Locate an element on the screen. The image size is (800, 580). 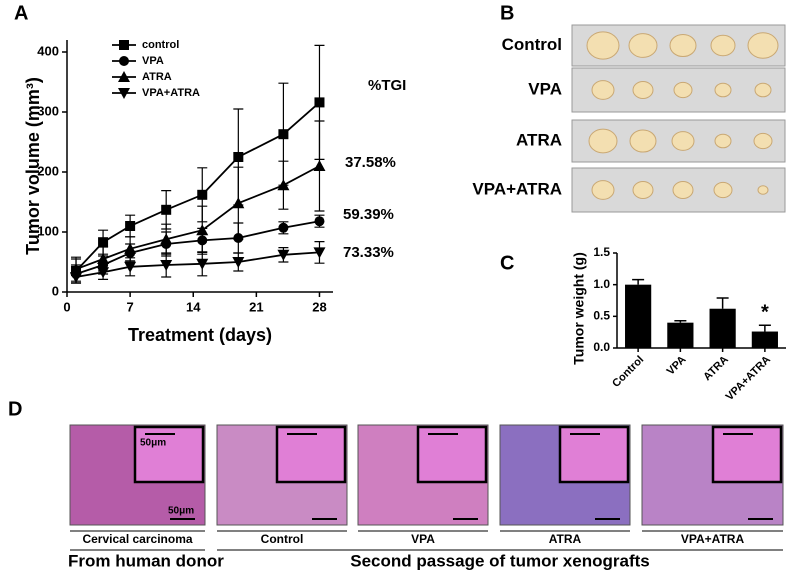
y-tick-label: 0.0 is located at coordinates (601, 347).